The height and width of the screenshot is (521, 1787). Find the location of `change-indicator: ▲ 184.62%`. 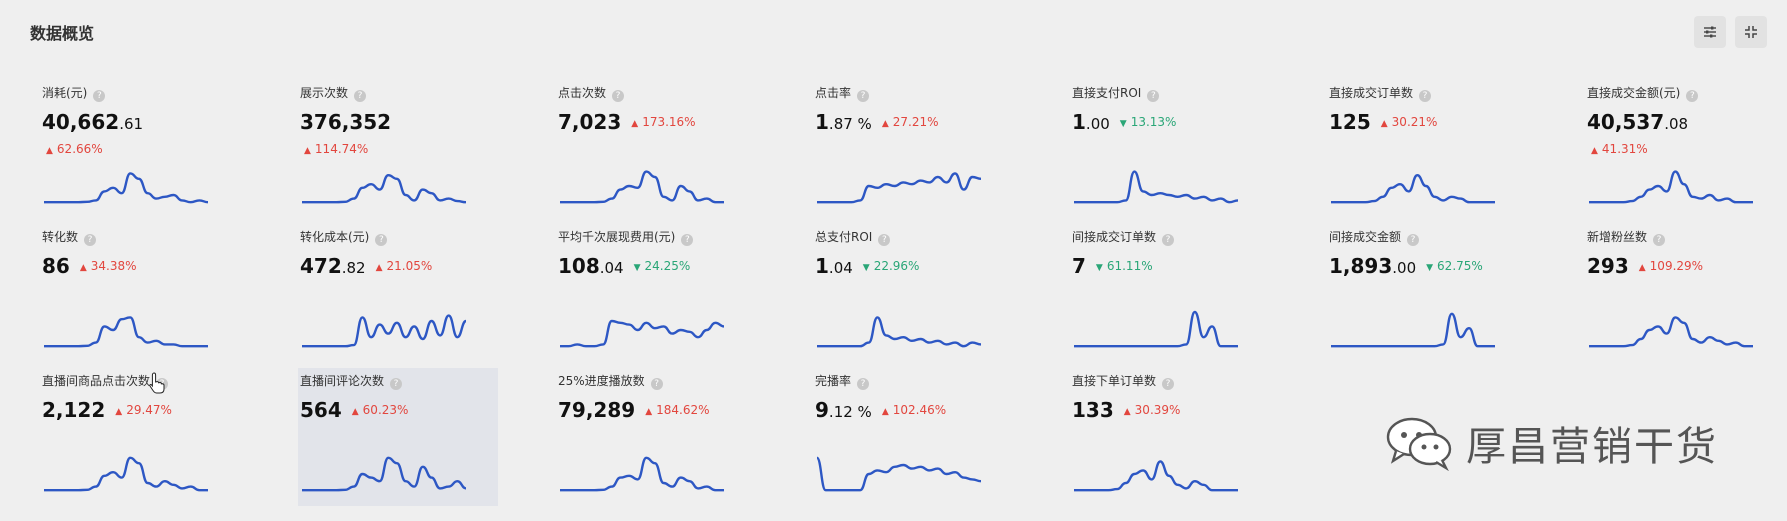

change-indicator: ▲ 184.62% is located at coordinates (677, 410).